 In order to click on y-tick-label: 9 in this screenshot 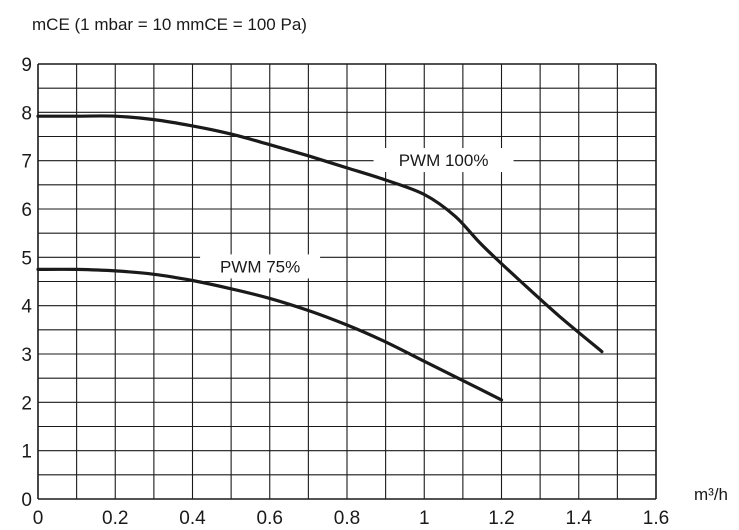, I will do `click(26, 65)`.